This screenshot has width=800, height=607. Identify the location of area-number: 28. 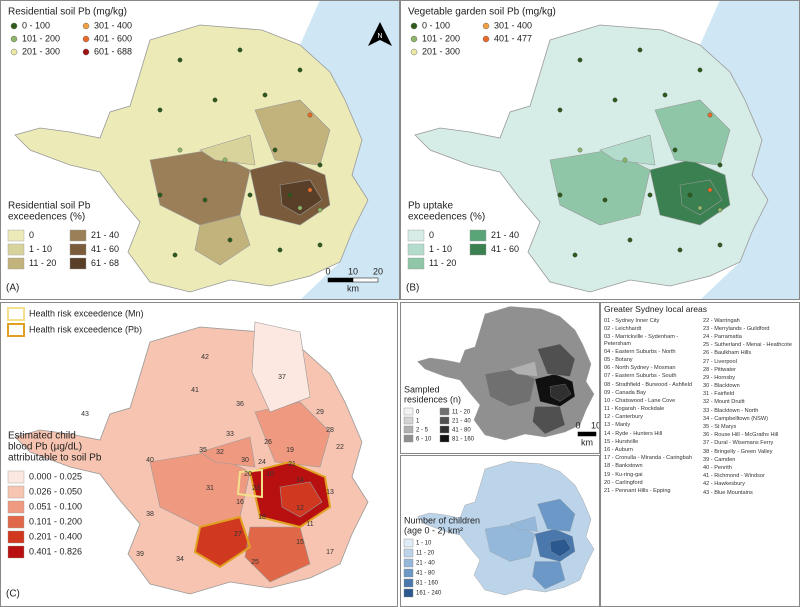
(330, 430).